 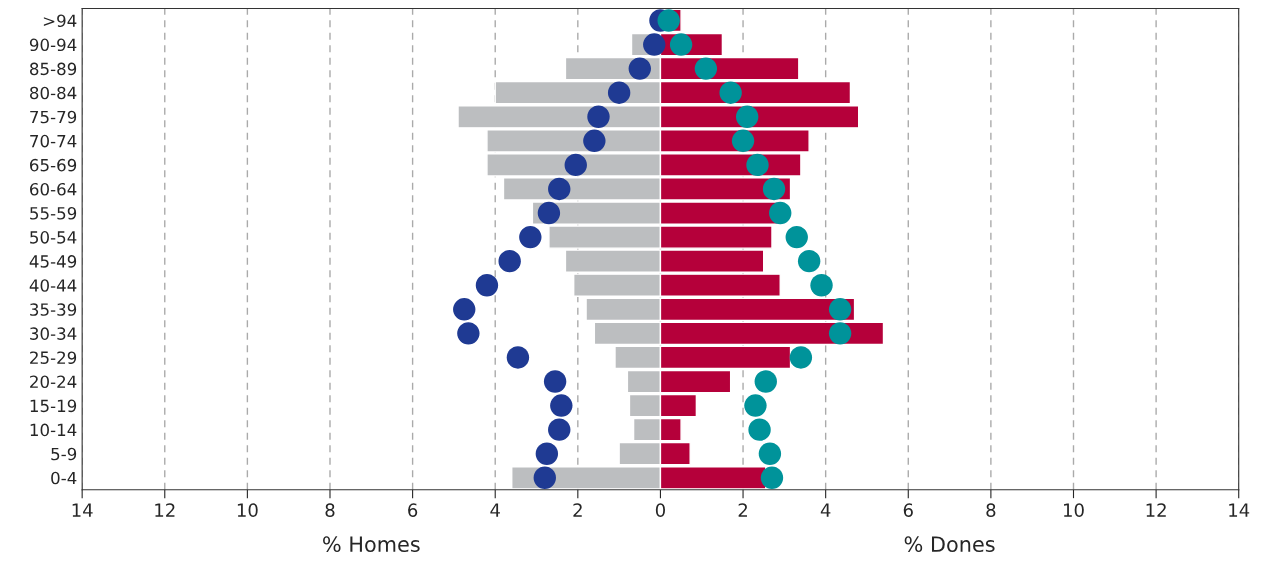 I want to click on y-tick-label: 60-64, so click(x=53, y=189).